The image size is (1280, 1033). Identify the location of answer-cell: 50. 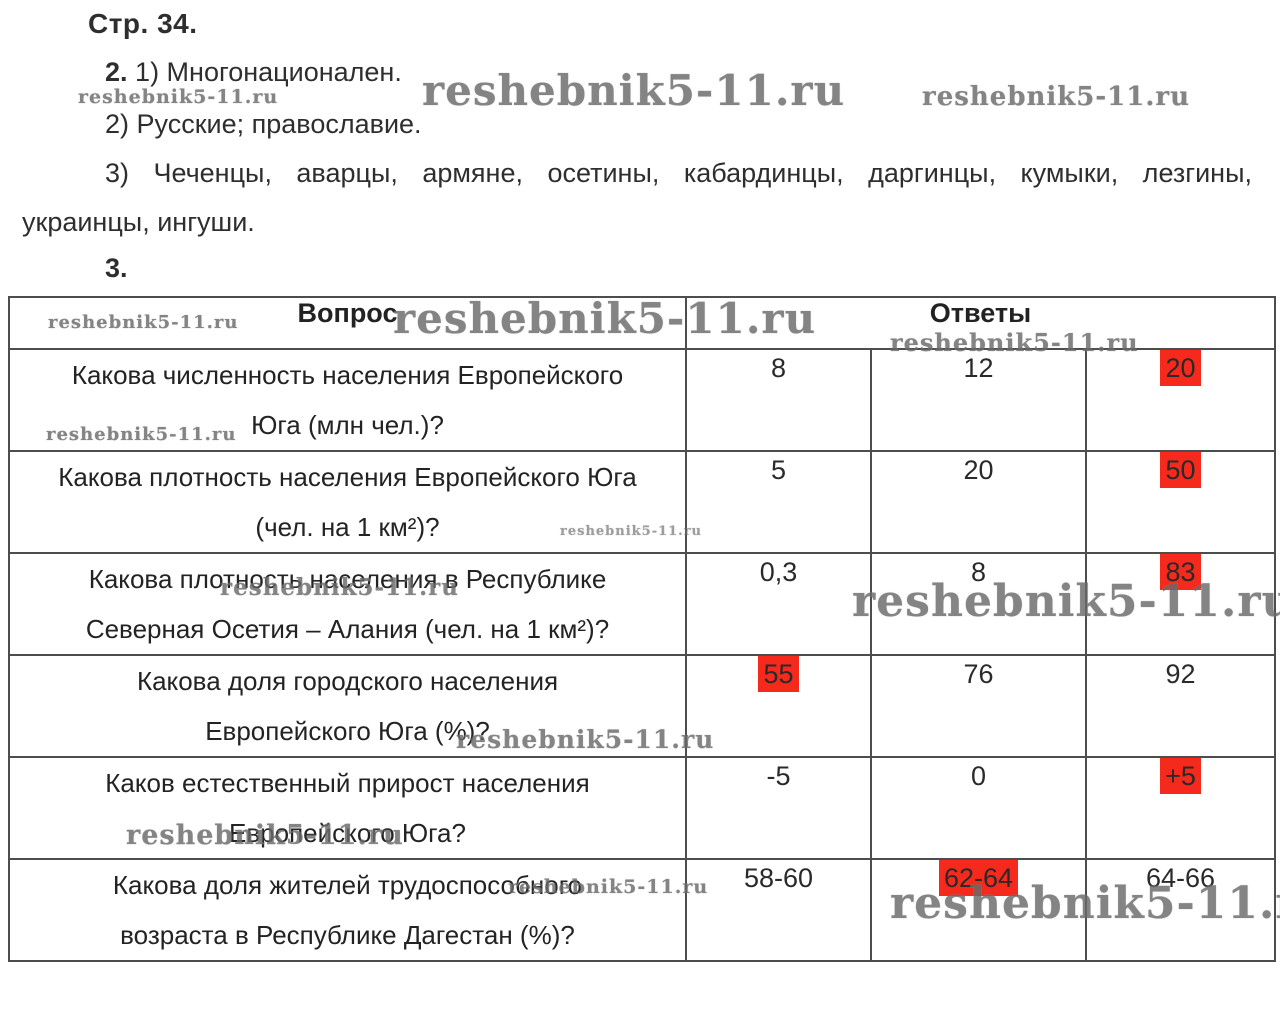
(1180, 502).